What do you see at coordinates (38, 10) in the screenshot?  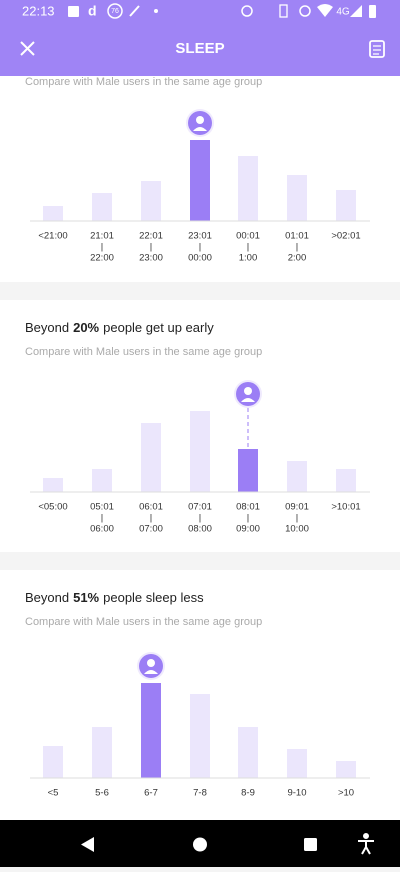 I see `status-time: 22:13` at bounding box center [38, 10].